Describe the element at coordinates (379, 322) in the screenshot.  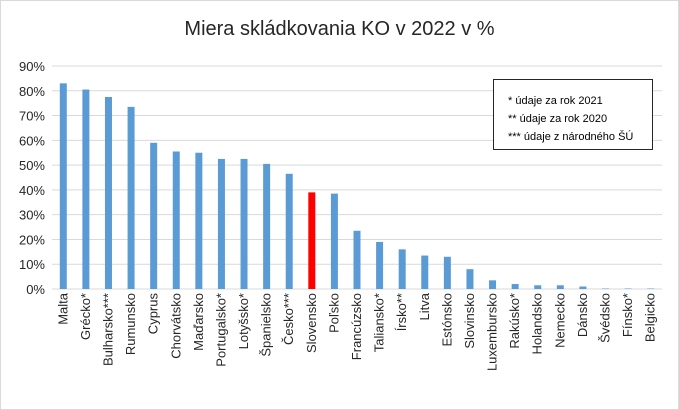
I see `x-category-label: Taliansko*` at that location.